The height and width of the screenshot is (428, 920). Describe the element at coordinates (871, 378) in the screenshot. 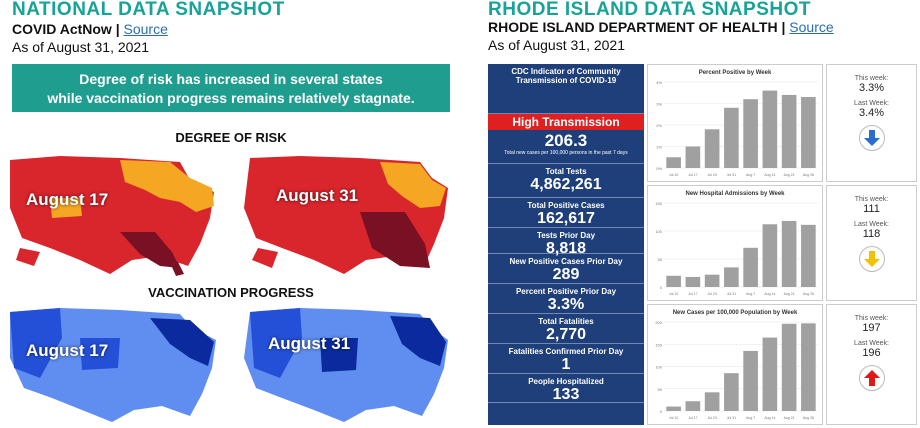

I see `arrow-up-icon` at that location.